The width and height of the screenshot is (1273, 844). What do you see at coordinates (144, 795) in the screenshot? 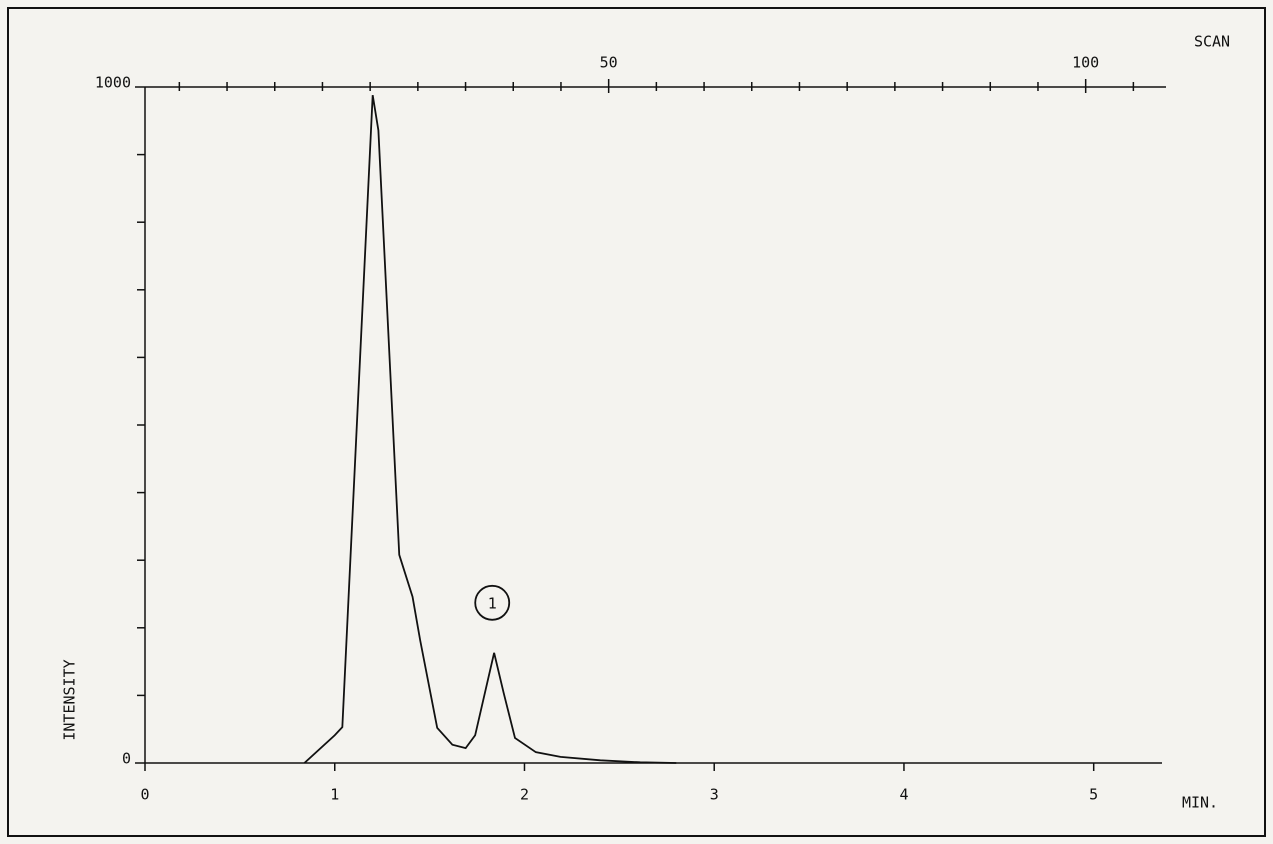
I see `x-tick-label: 0` at bounding box center [144, 795].